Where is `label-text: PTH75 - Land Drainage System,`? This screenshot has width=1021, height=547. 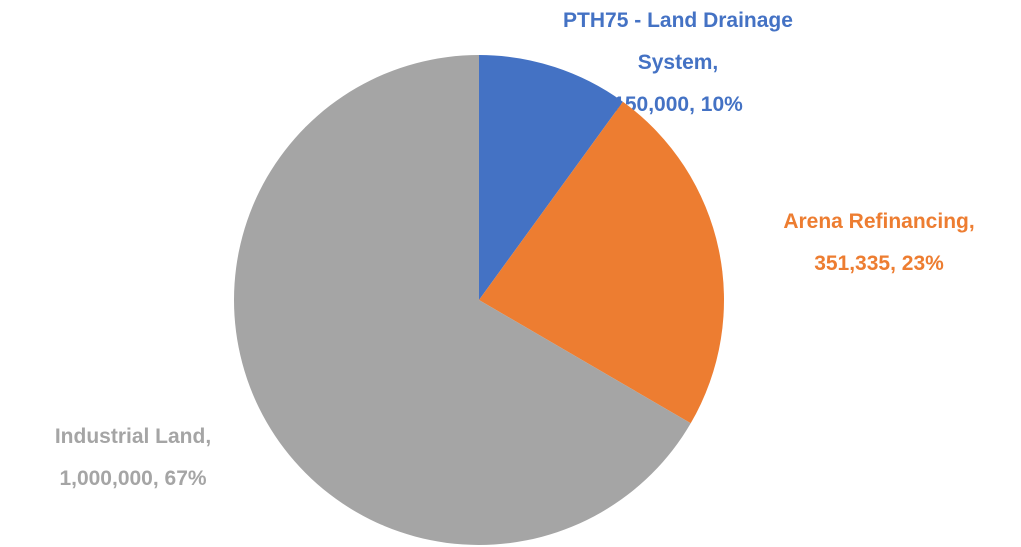
label-text: PTH75 - Land Drainage System, is located at coordinates (678, 41).